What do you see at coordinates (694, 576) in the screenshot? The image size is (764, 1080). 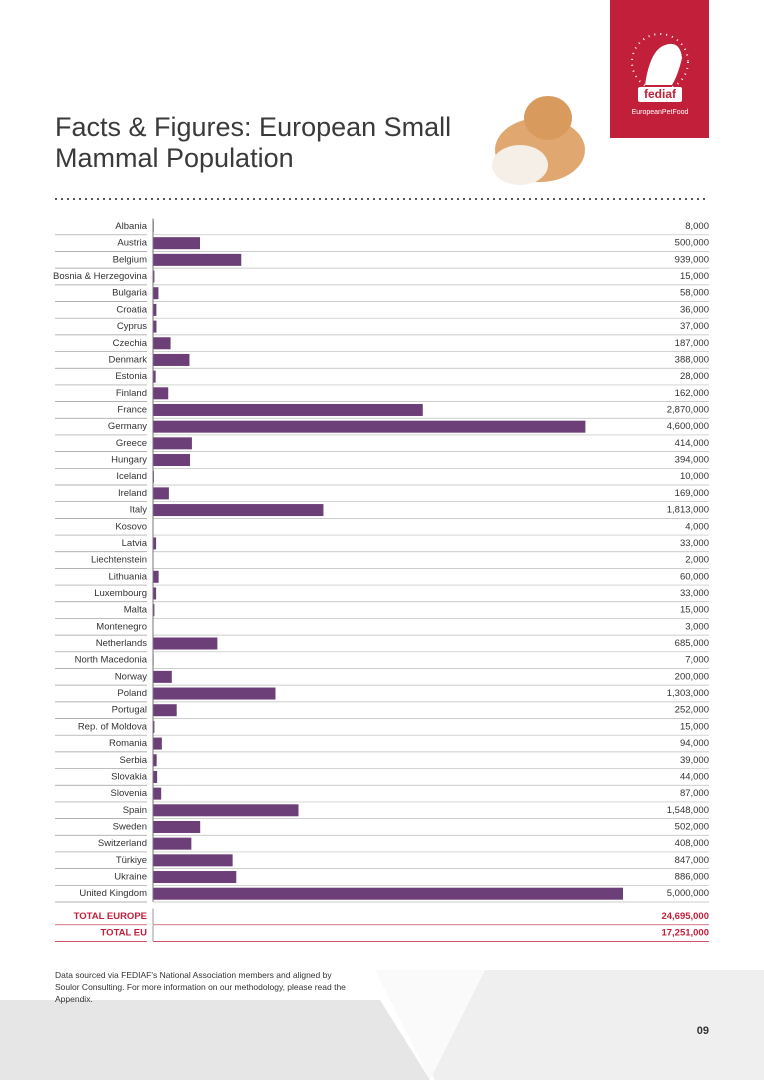 I see `value-label: 60,000` at bounding box center [694, 576].